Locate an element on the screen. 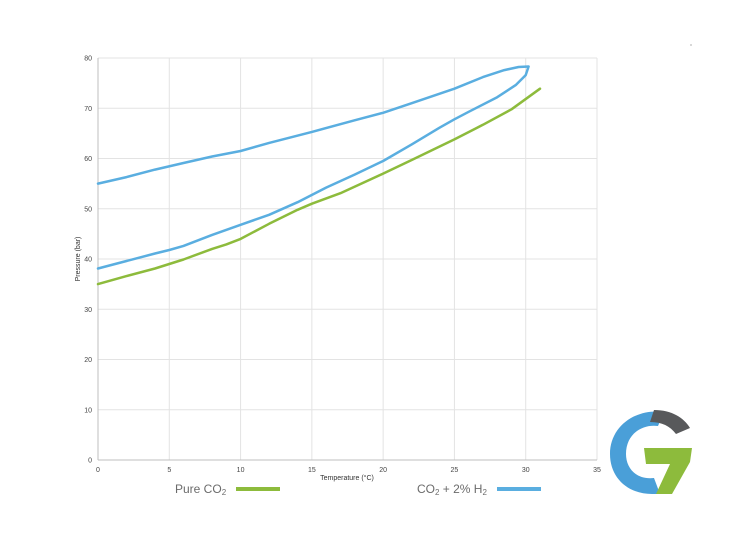  logo-blue-arc is located at coordinates (637, 452).